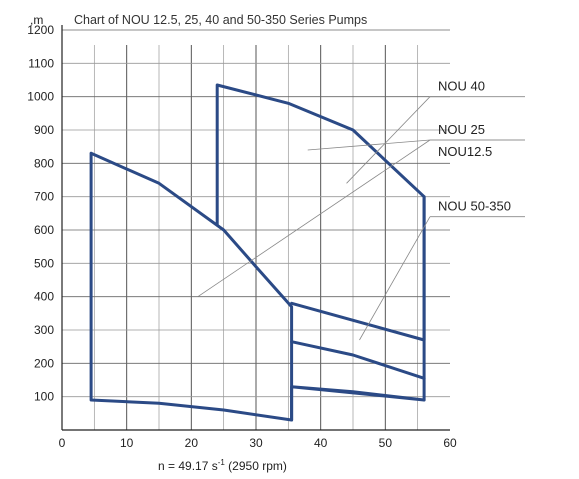  I want to click on y-tick-label: 300, so click(44, 330).